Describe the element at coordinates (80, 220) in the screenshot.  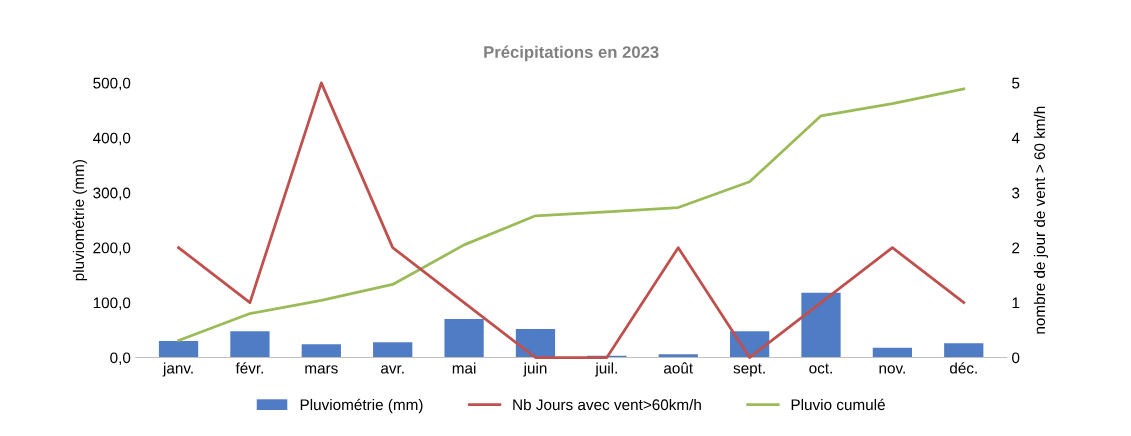
I see `y-axis-title: pluviométrie (mm)` at that location.